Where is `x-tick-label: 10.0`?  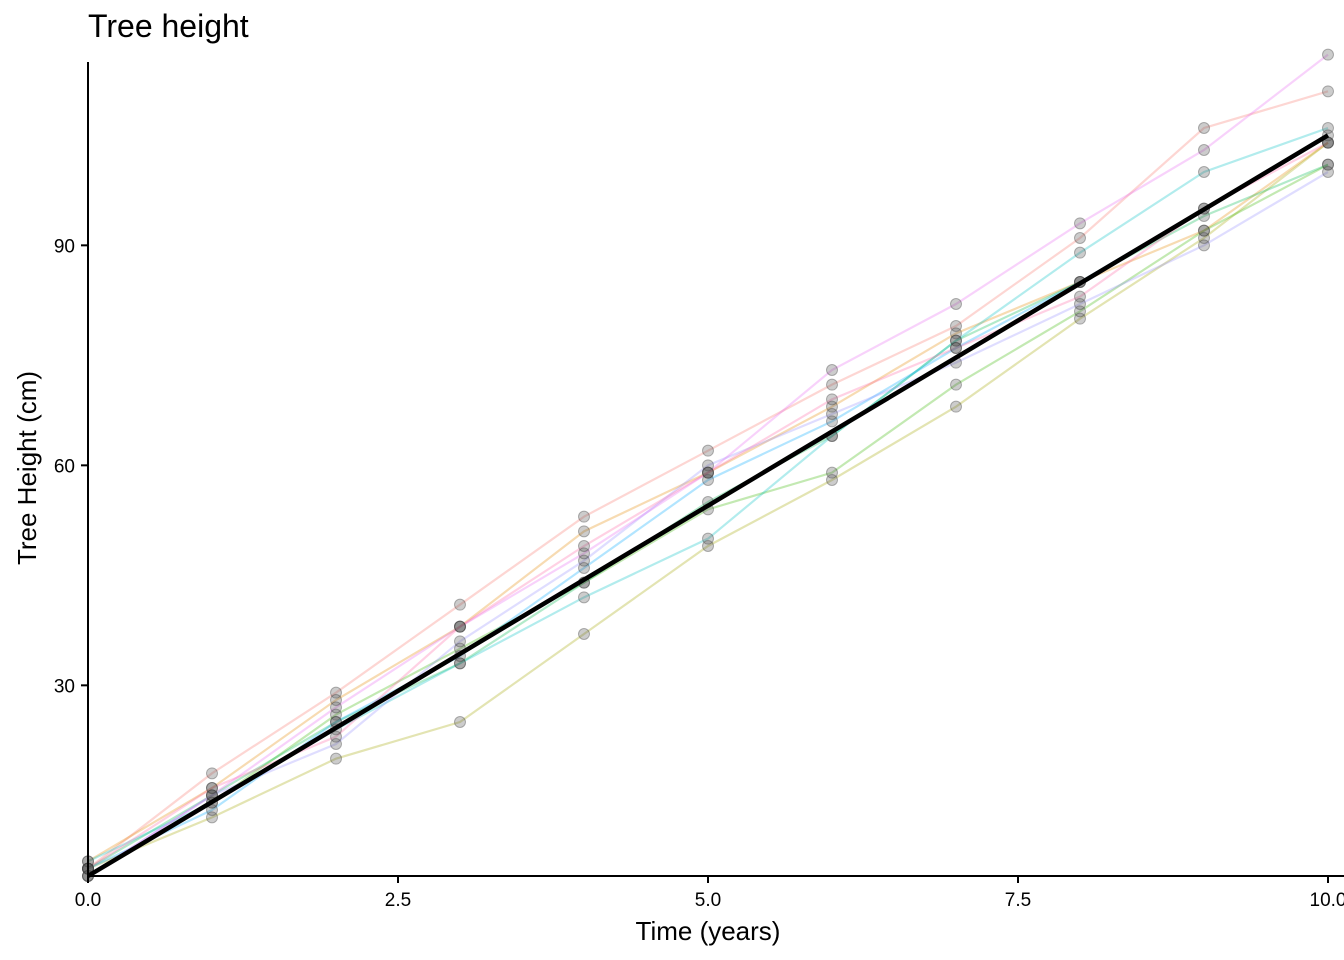 x-tick-label: 10.0 is located at coordinates (1327, 900).